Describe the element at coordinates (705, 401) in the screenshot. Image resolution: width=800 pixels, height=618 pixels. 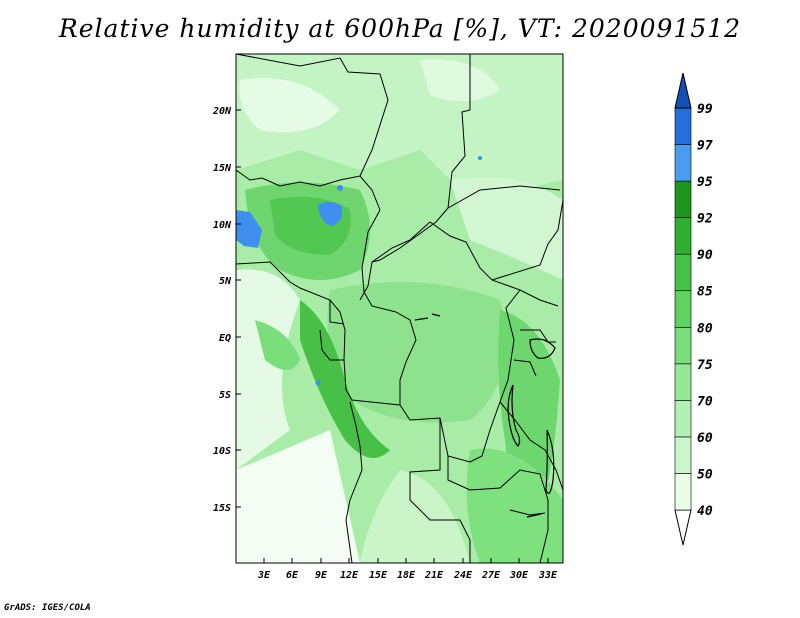
I see `colorbar-label: 70` at that location.